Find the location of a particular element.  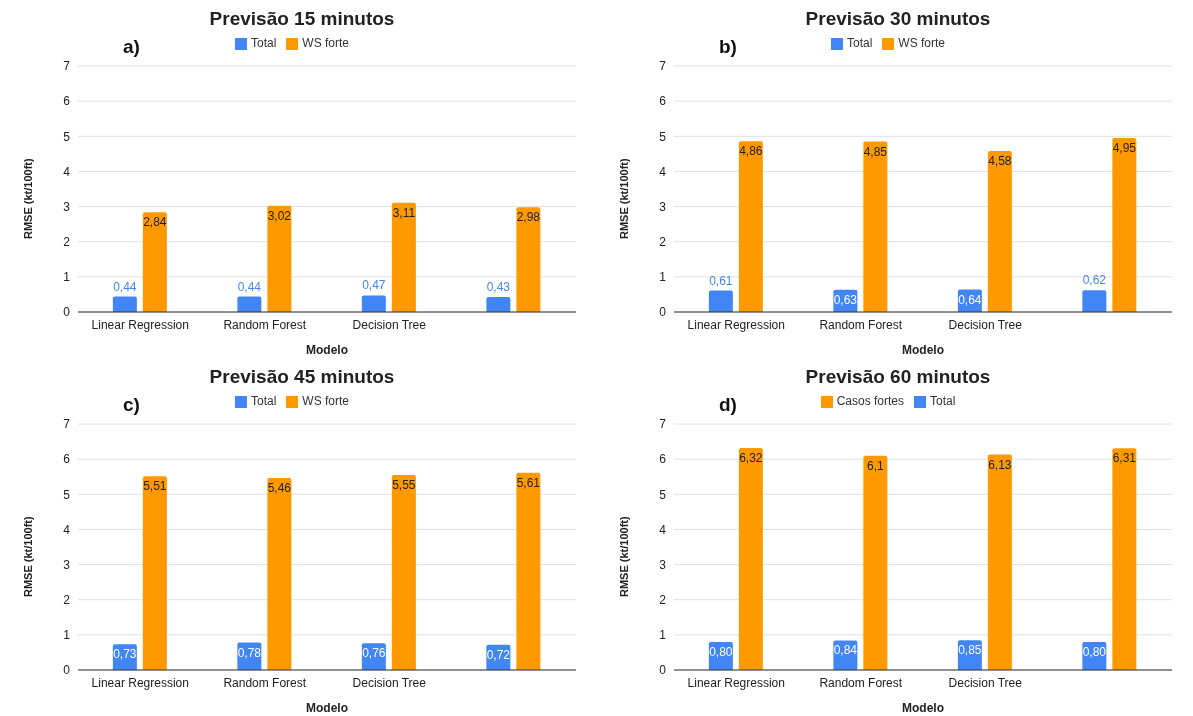

data-label: 0,72 is located at coordinates (498, 654).